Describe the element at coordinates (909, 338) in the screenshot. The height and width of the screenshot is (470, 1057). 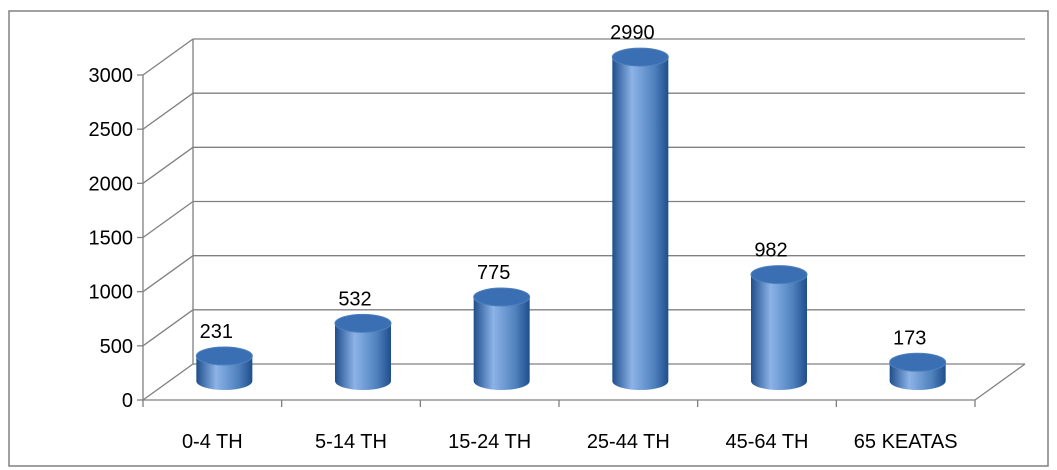
I see `data-label-5: 173` at that location.